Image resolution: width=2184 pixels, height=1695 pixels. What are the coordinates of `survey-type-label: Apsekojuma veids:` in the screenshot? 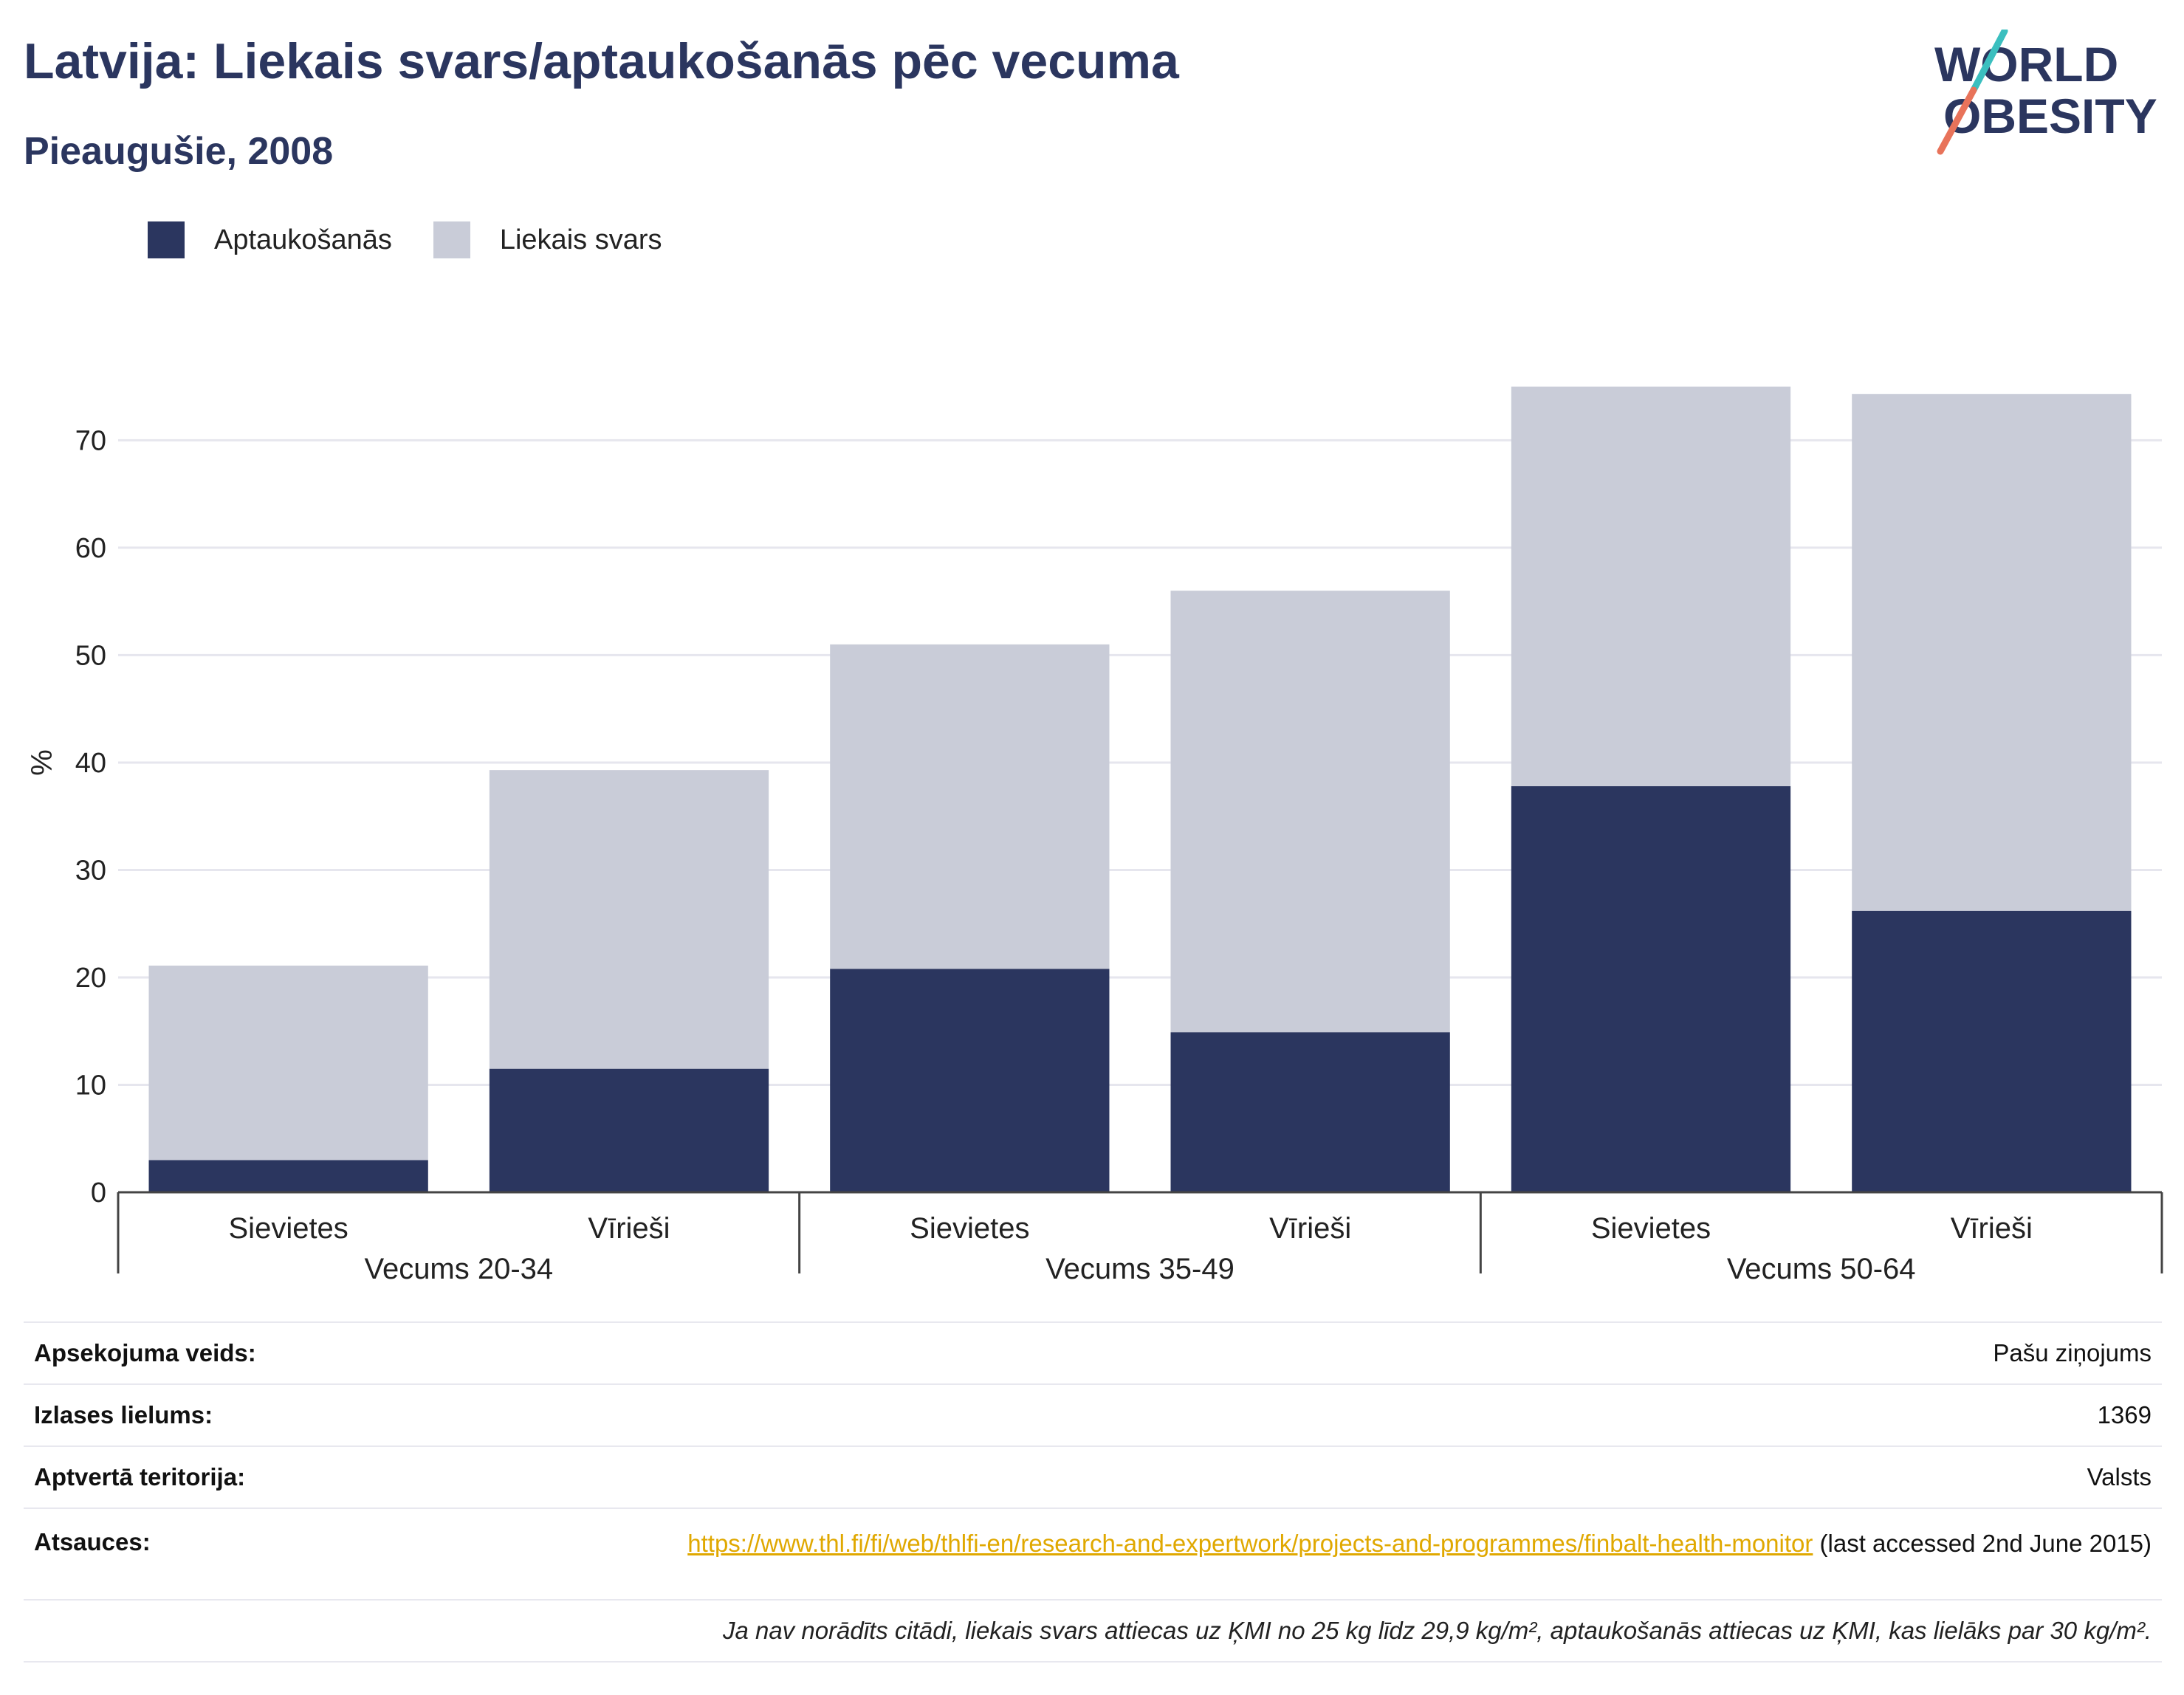 It's located at (145, 1352).